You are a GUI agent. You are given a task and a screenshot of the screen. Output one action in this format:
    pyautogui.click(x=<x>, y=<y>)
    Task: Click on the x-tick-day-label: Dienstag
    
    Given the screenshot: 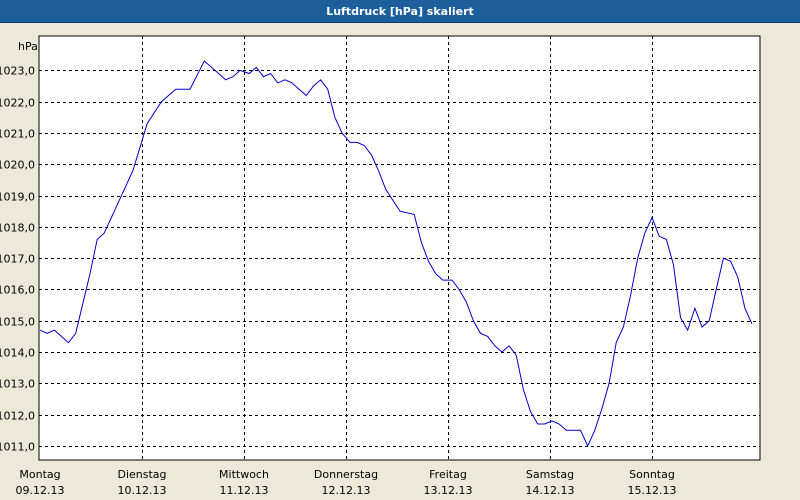 What is the action you would take?
    pyautogui.click(x=141, y=474)
    